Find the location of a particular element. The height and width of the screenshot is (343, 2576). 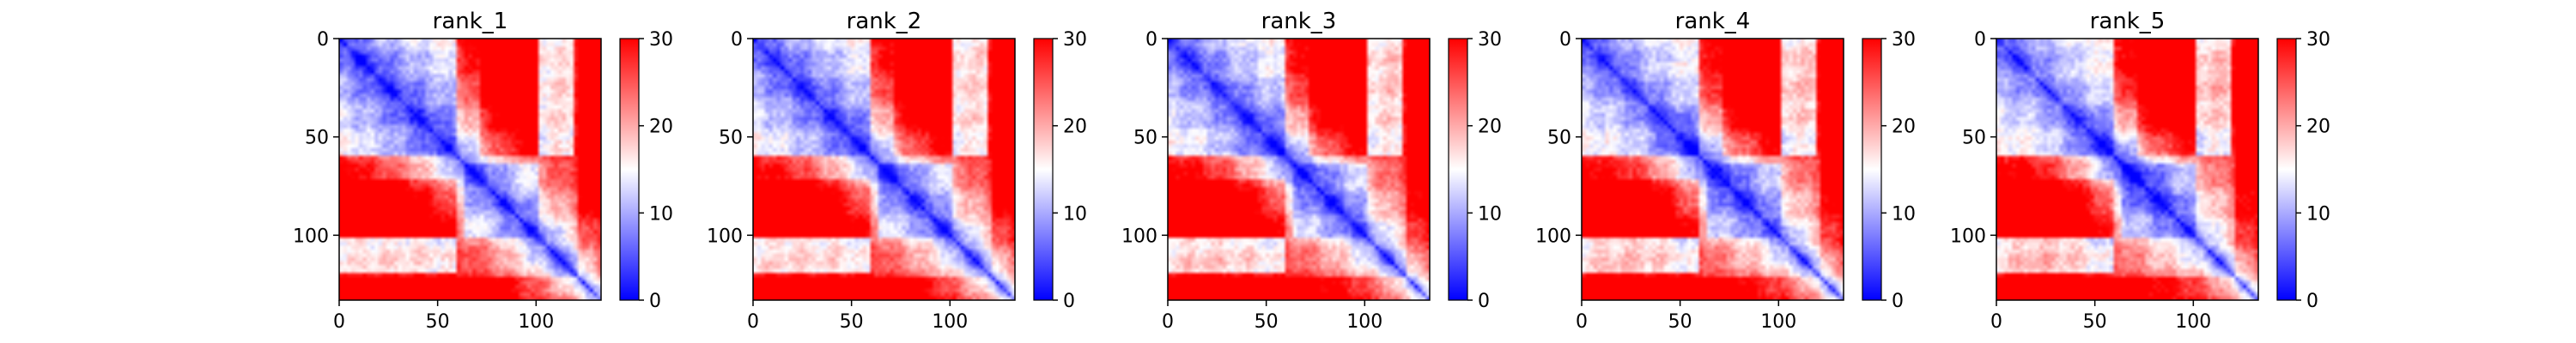

heatmap-panel-1: rank_1 0 50 100 0 50 100 0 10 20 30 is located at coordinates (483, 171).